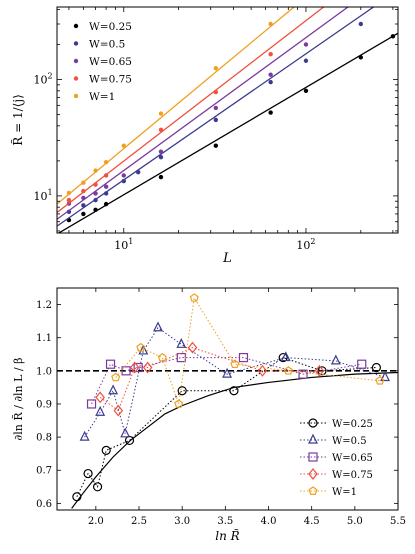 The image size is (415, 554). Describe the element at coordinates (139, 521) in the screenshot. I see `x-tick-label: 2.5` at that location.